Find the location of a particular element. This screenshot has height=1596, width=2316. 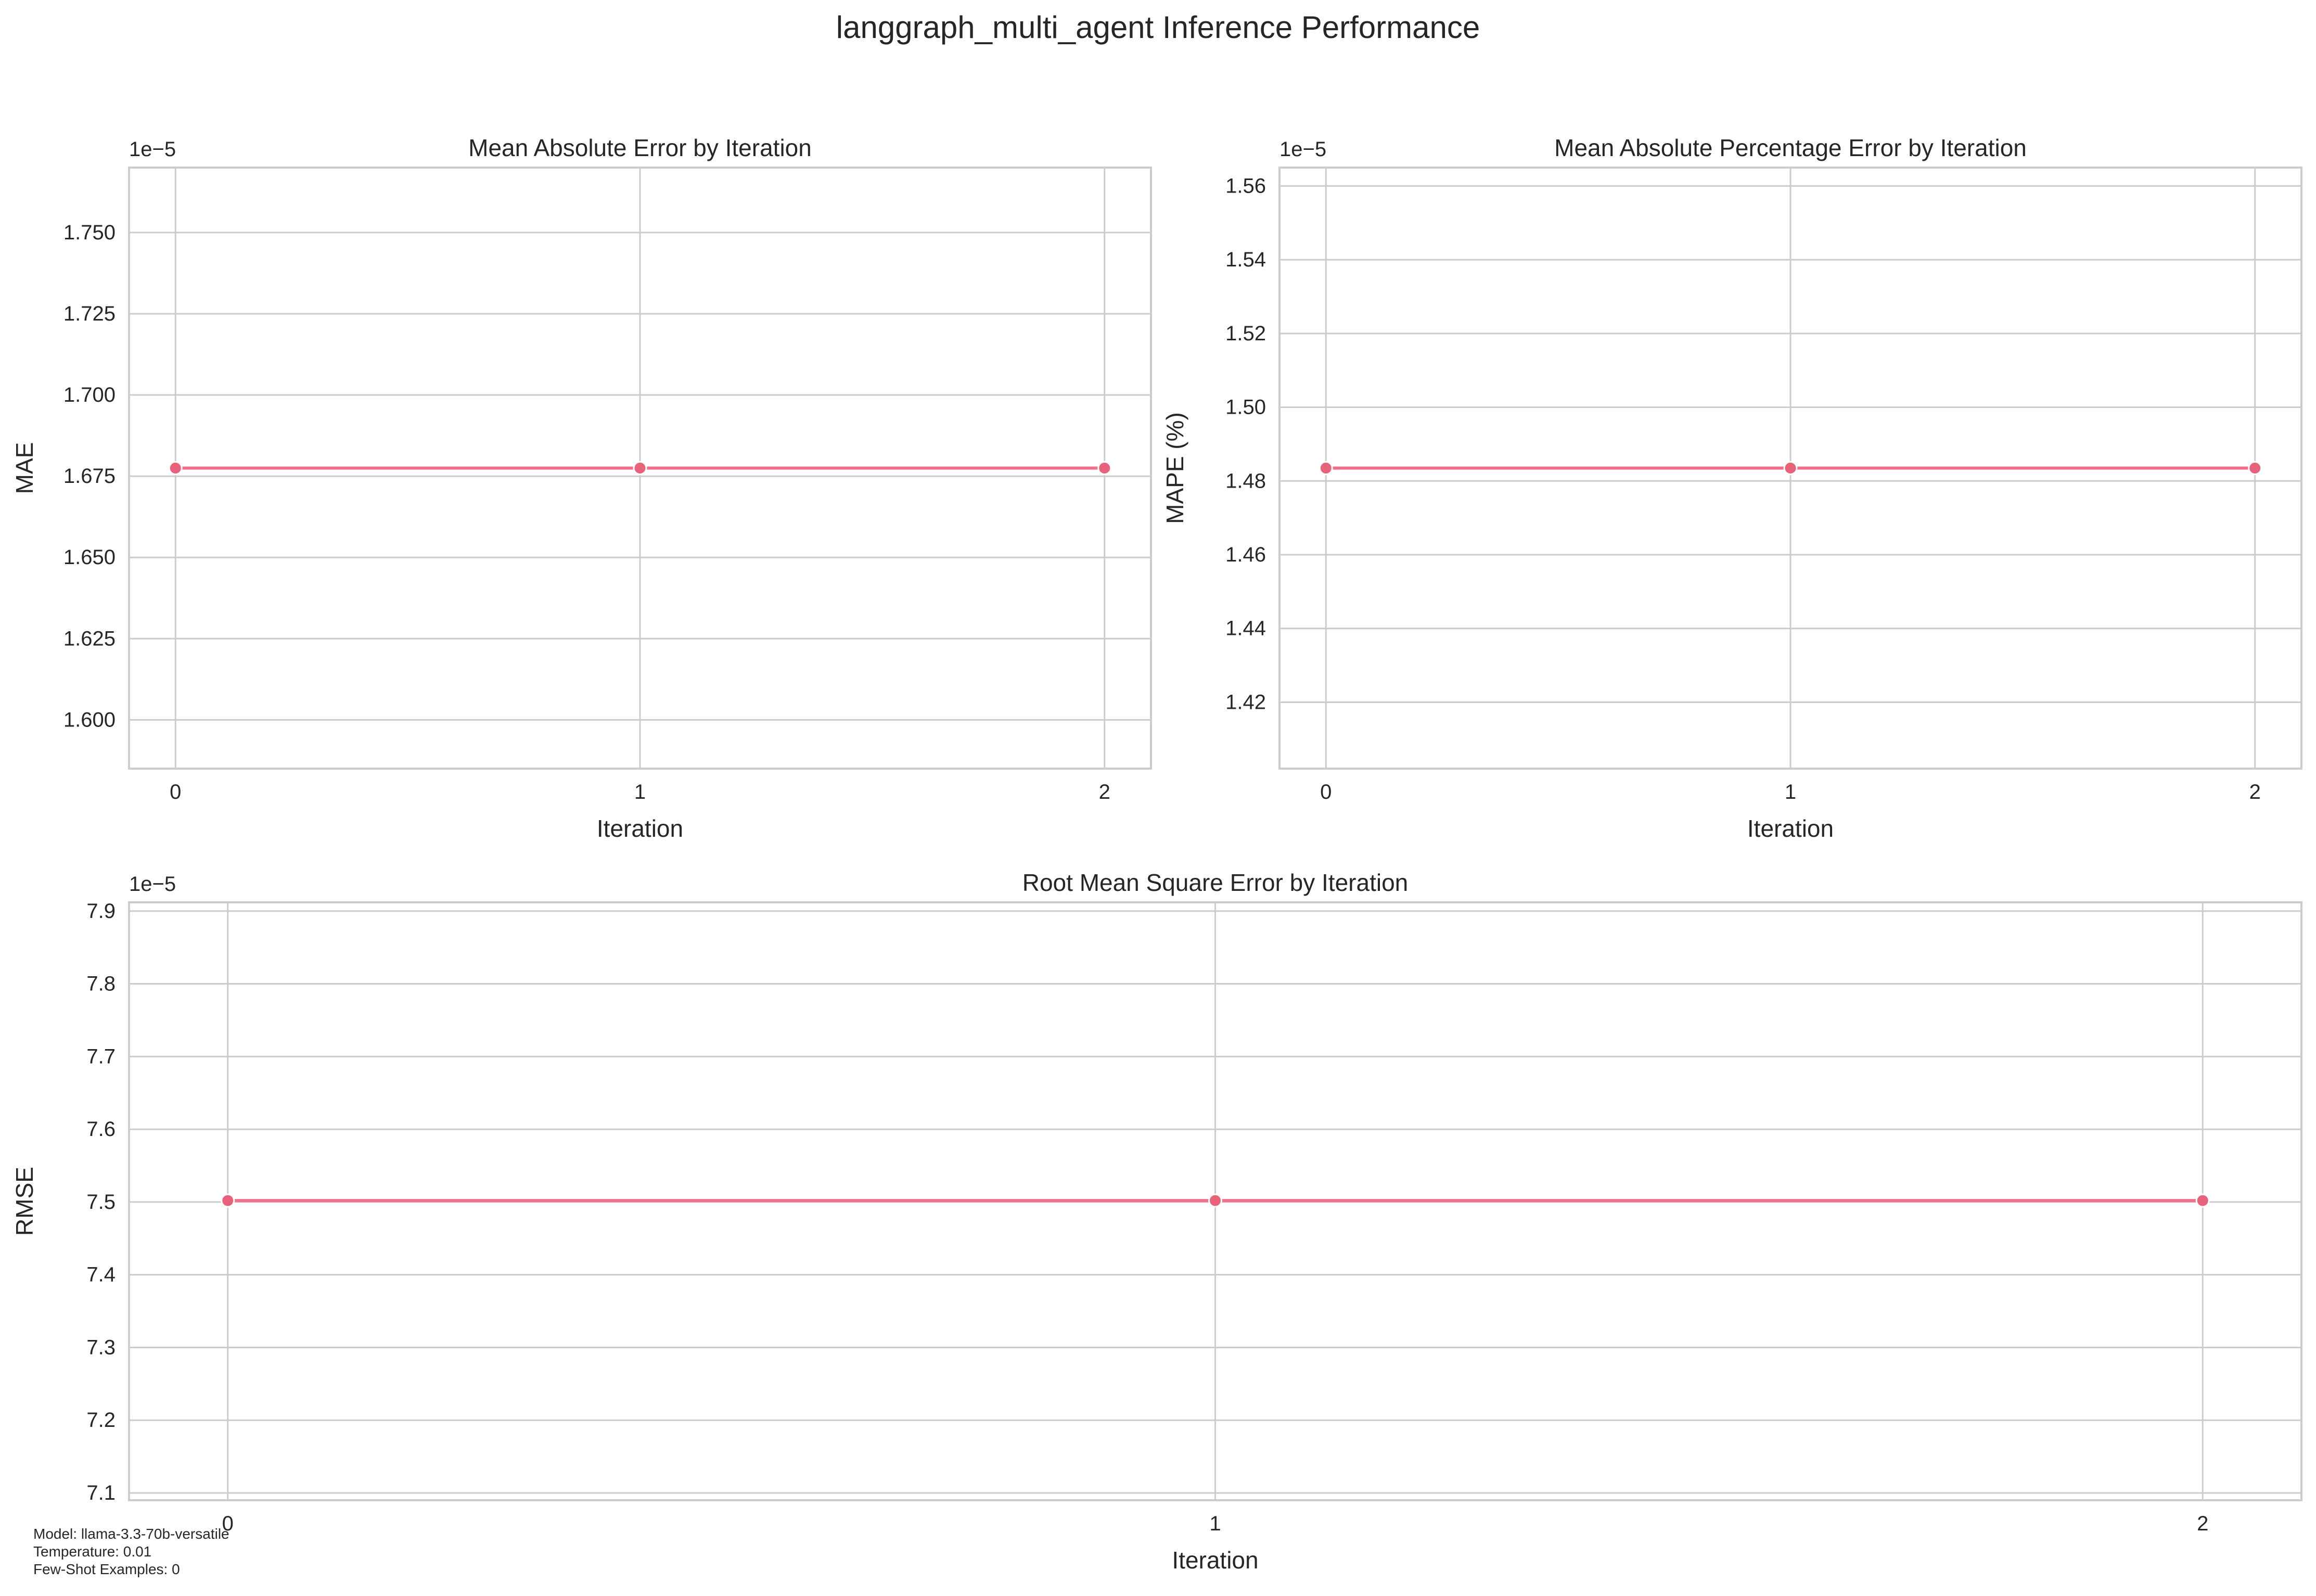

panel-2-y-tick-label: 1.52 is located at coordinates (1245, 334).